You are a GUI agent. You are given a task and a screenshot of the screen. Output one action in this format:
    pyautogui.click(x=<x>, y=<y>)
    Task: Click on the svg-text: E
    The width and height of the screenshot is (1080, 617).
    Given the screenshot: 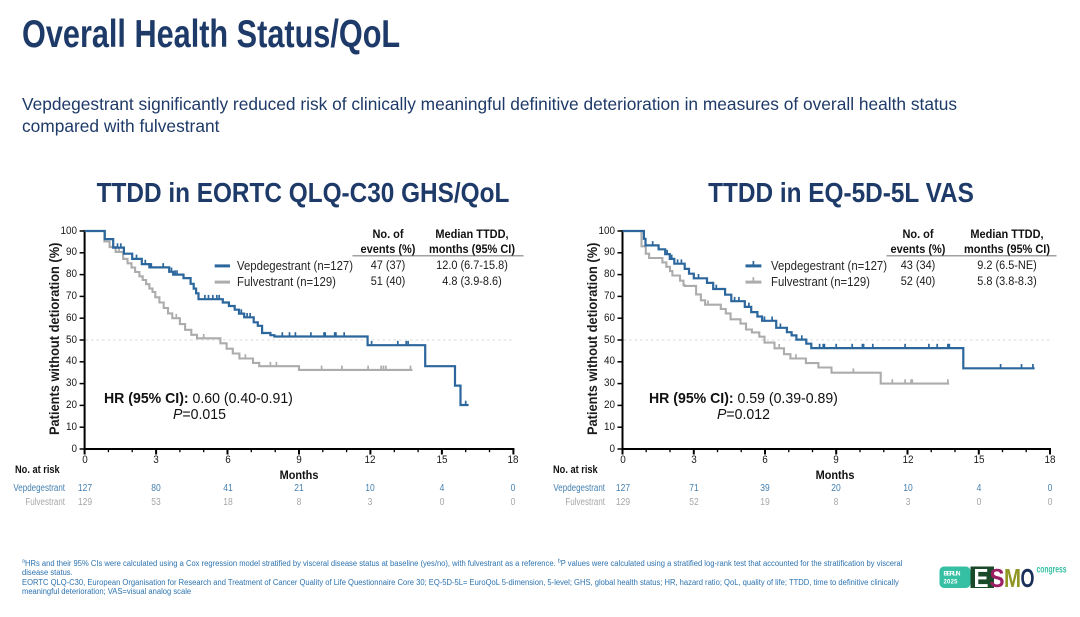 What is the action you would take?
    pyautogui.click(x=981, y=578)
    